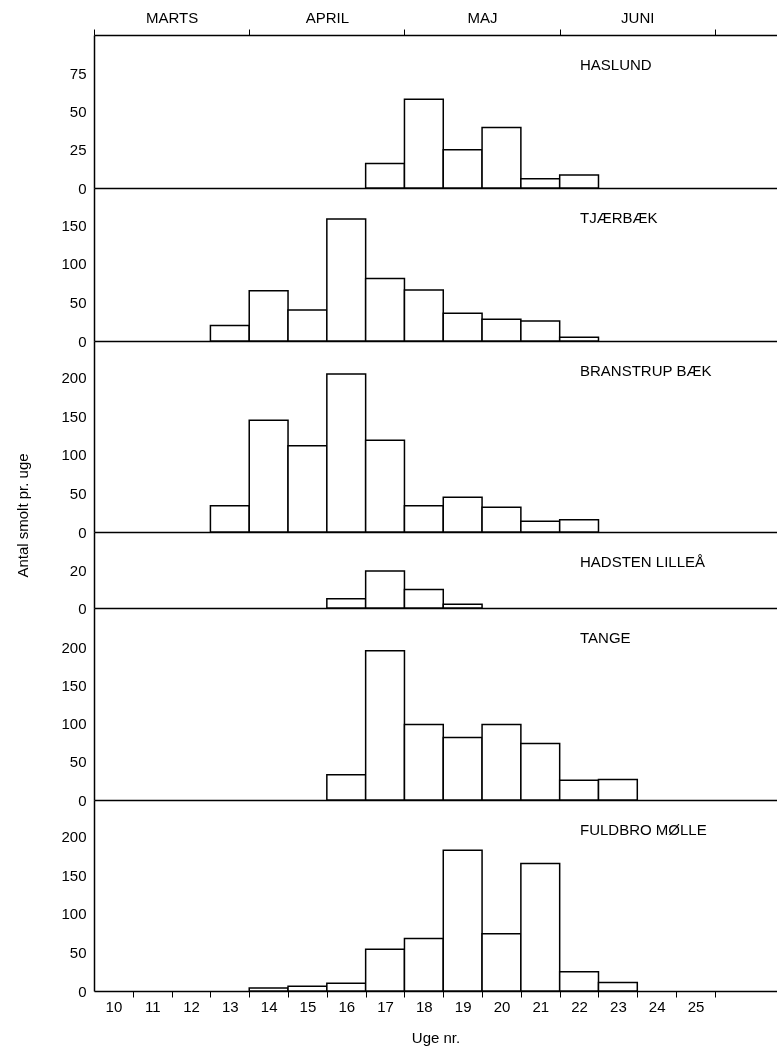  What do you see at coordinates (646, 370) in the screenshot?
I see `text: BRANSTRUP BÆK` at bounding box center [646, 370].